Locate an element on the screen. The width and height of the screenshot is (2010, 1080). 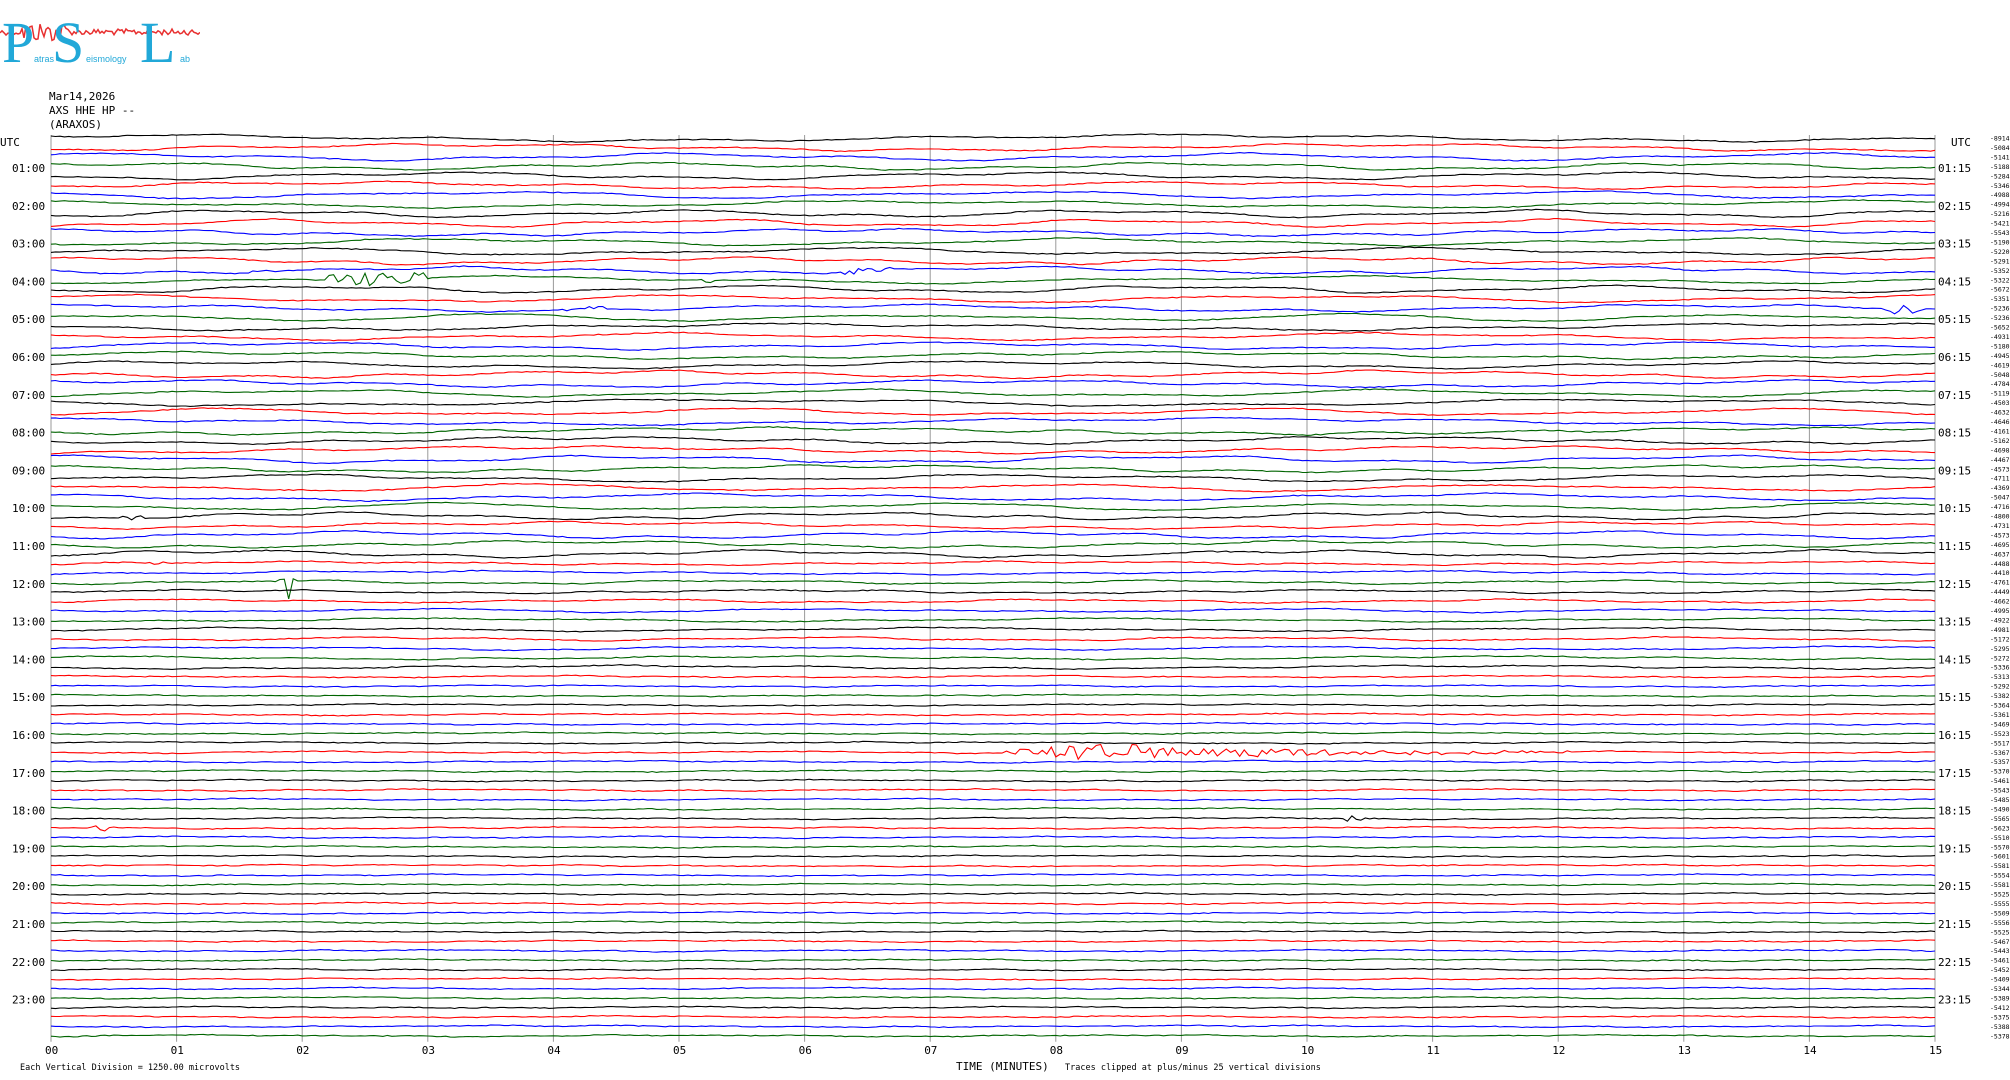
left-hour-label: 05:00 is located at coordinates (28, 319).